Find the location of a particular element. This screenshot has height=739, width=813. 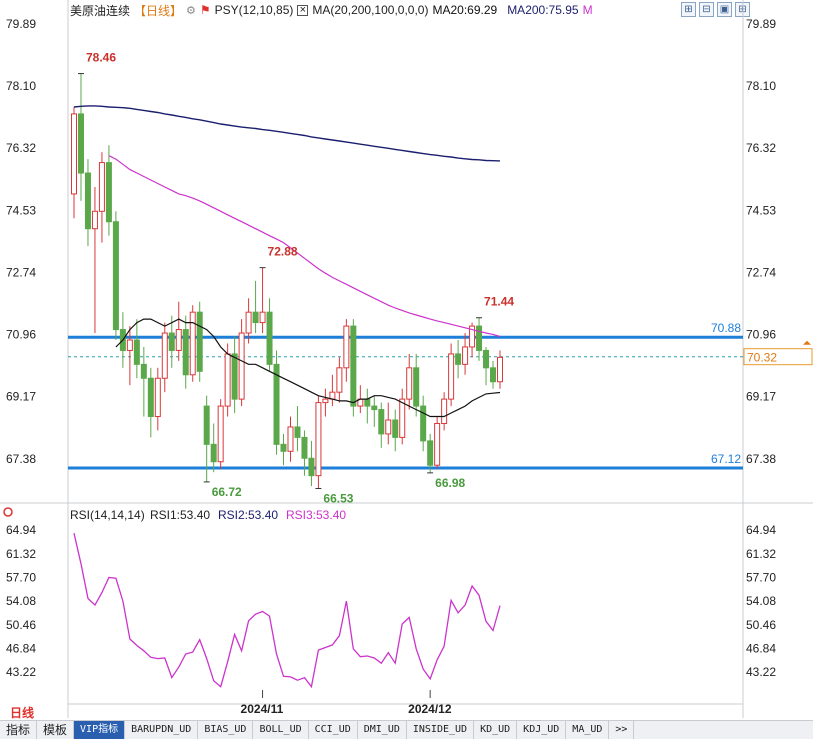

tab-10: KDJ_UD is located at coordinates (542, 730).